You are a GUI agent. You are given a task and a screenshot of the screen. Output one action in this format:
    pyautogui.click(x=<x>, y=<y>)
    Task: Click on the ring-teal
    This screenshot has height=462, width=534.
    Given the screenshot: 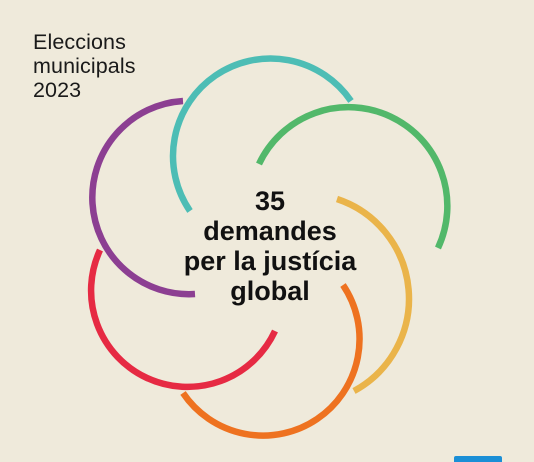 What is the action you would take?
    pyautogui.click(x=261, y=134)
    